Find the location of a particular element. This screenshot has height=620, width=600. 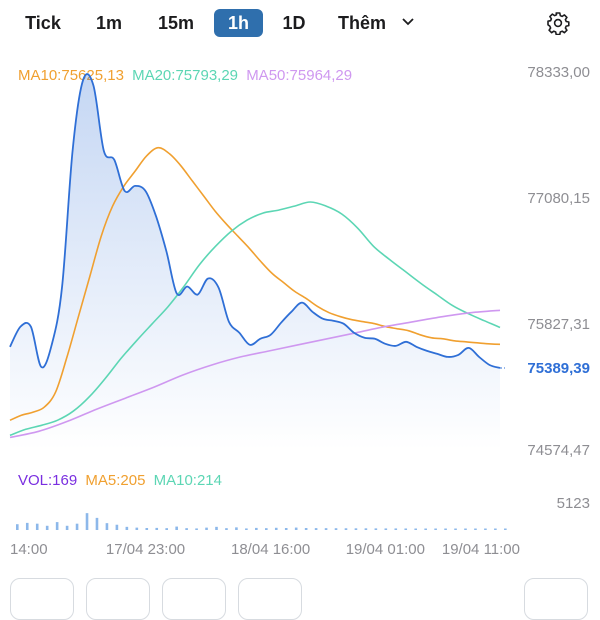

time-tick-label: 17/04 23:00 is located at coordinates (145, 549).